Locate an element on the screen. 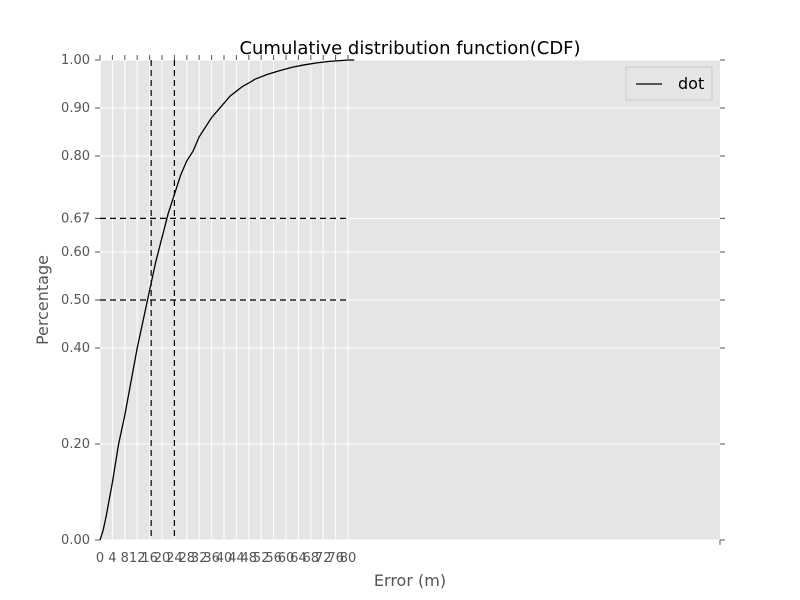 Image resolution: width=800 pixels, height=600 pixels. x-tick-label: 32 is located at coordinates (199, 558).